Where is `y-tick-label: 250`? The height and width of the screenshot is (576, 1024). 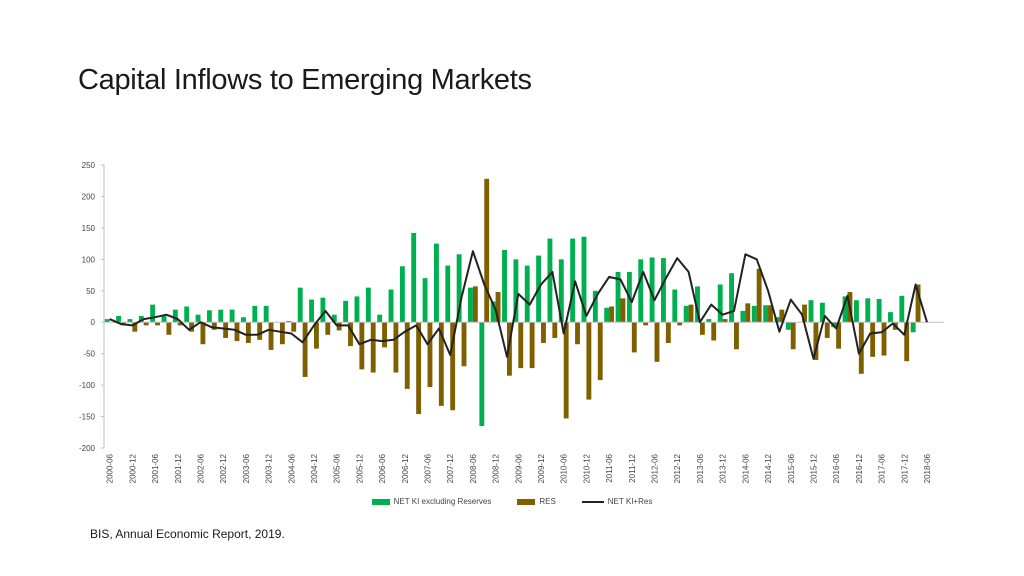 y-tick-label: 250 is located at coordinates (89, 165).